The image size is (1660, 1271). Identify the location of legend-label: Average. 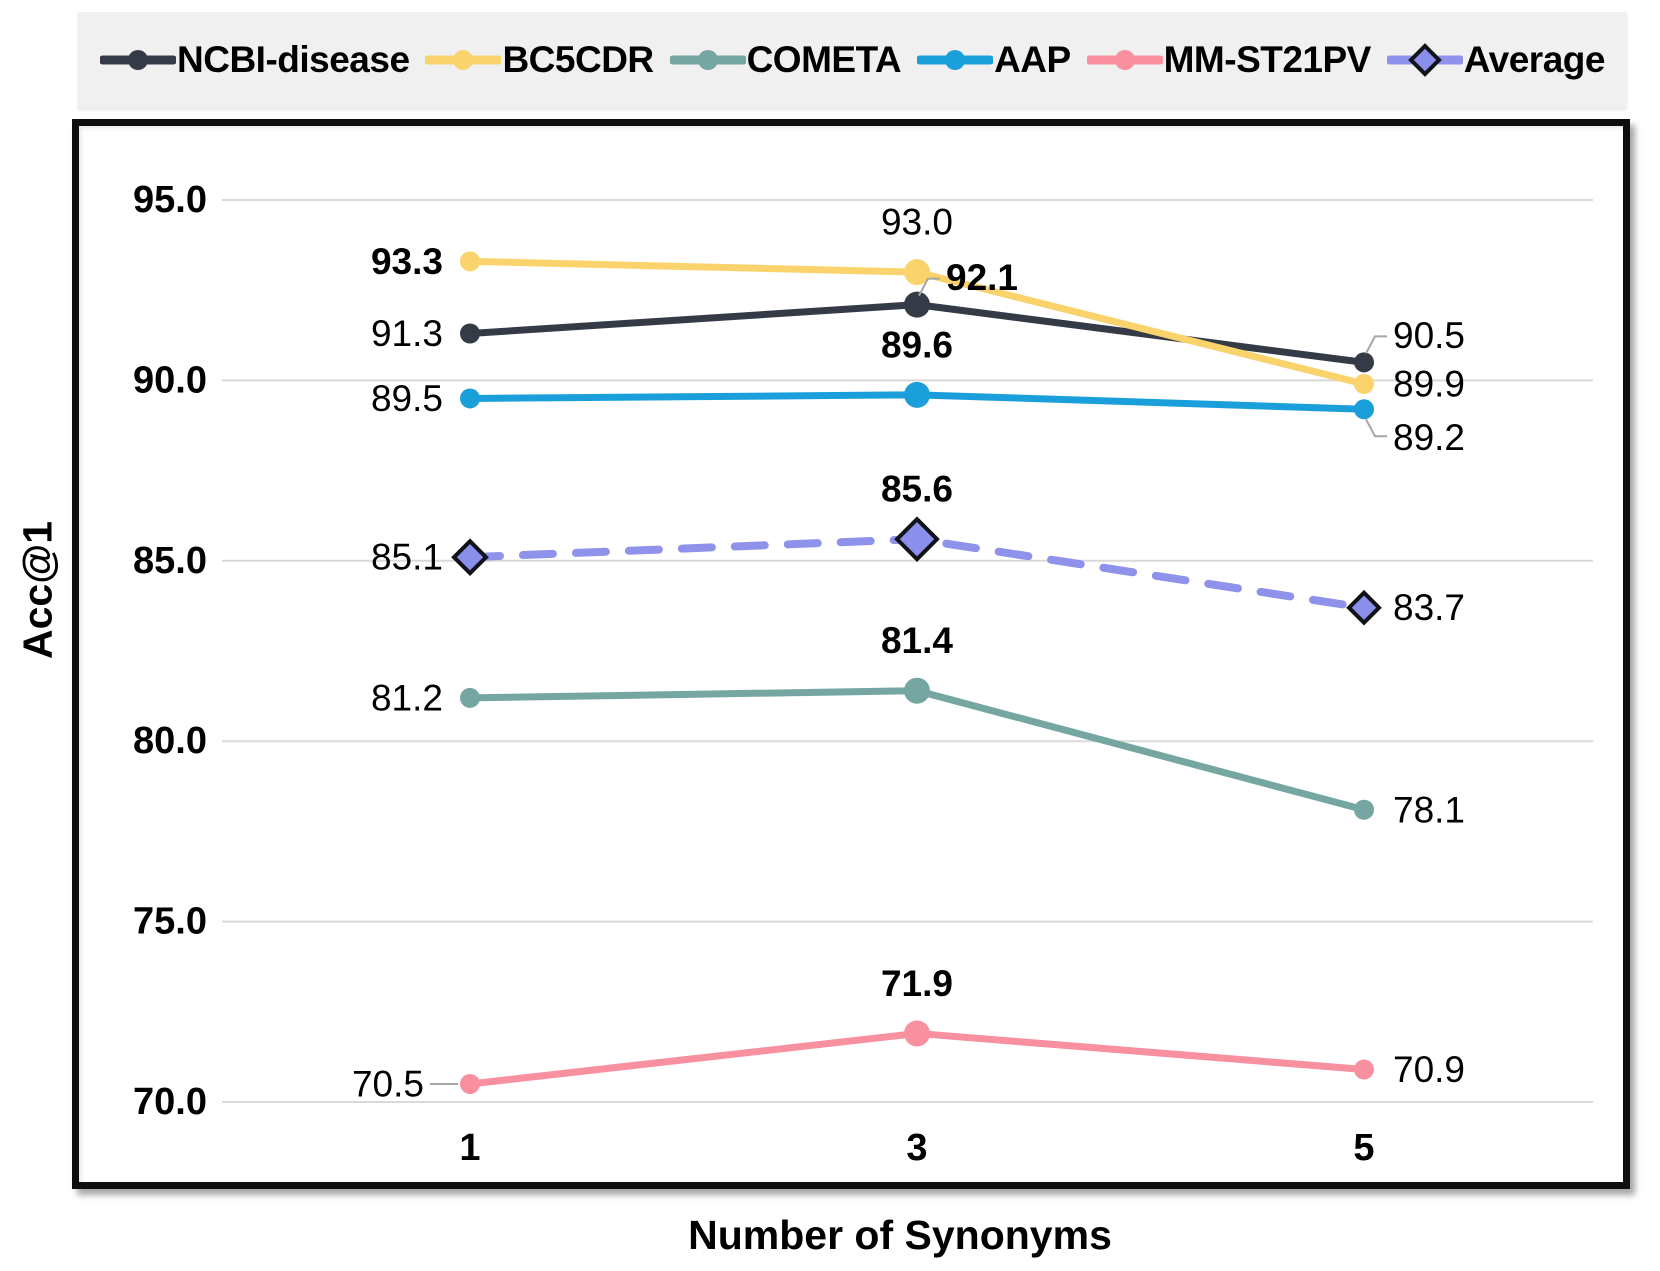
(1534, 59).